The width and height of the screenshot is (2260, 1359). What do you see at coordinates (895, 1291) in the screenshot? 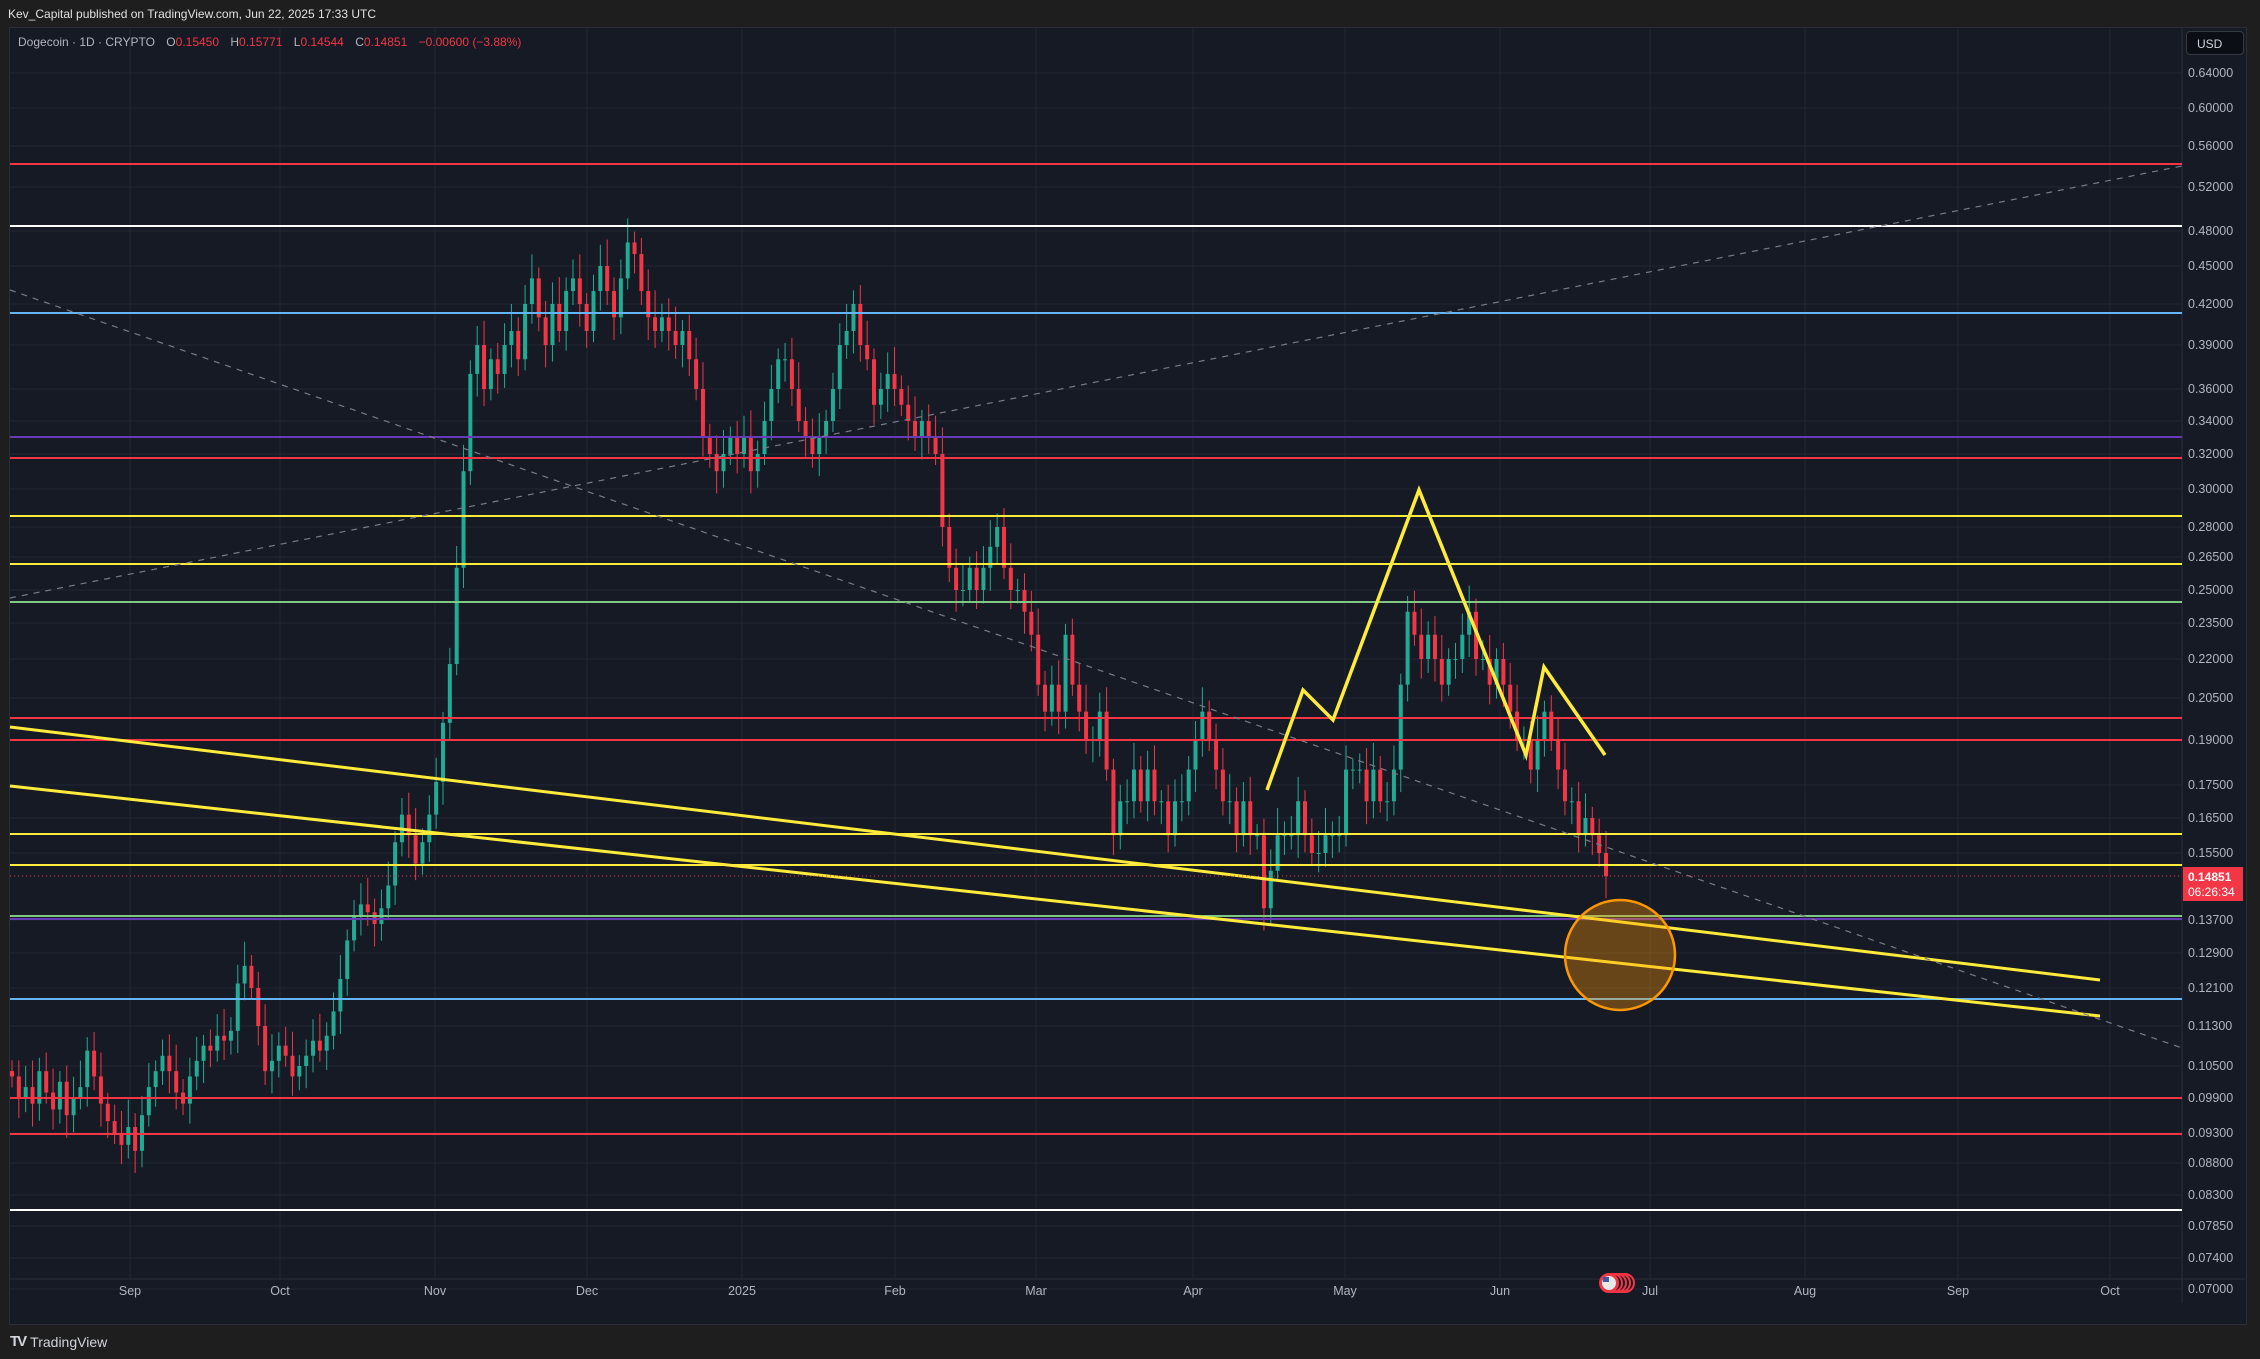
I see `time-tick-label: Feb` at bounding box center [895, 1291].